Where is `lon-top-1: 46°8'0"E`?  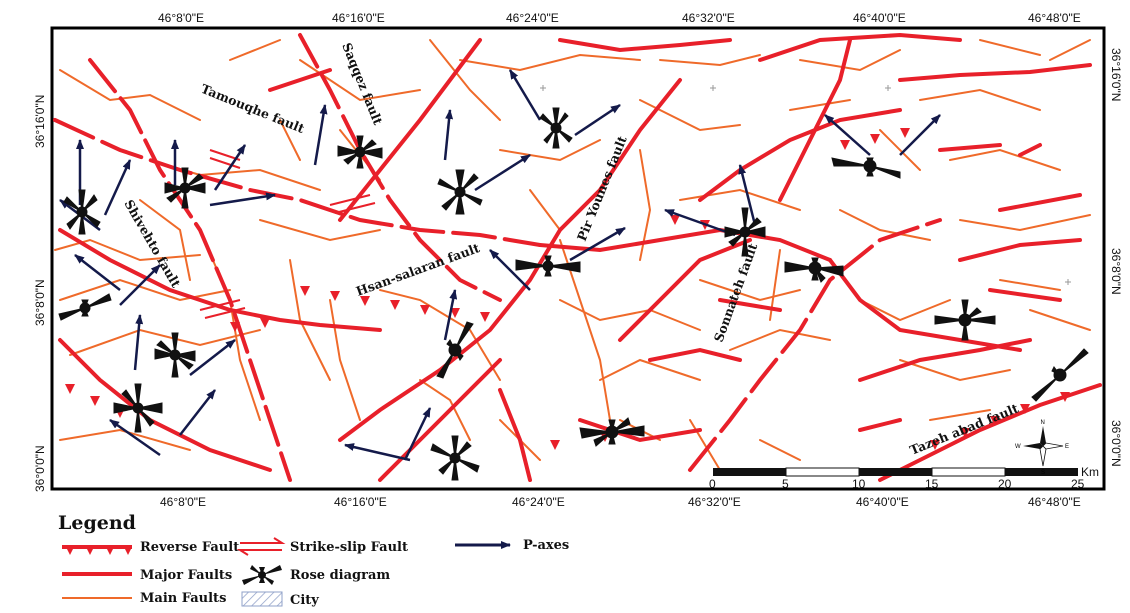
lon-top-1: 46°8'0"E is located at coordinates (181, 18).